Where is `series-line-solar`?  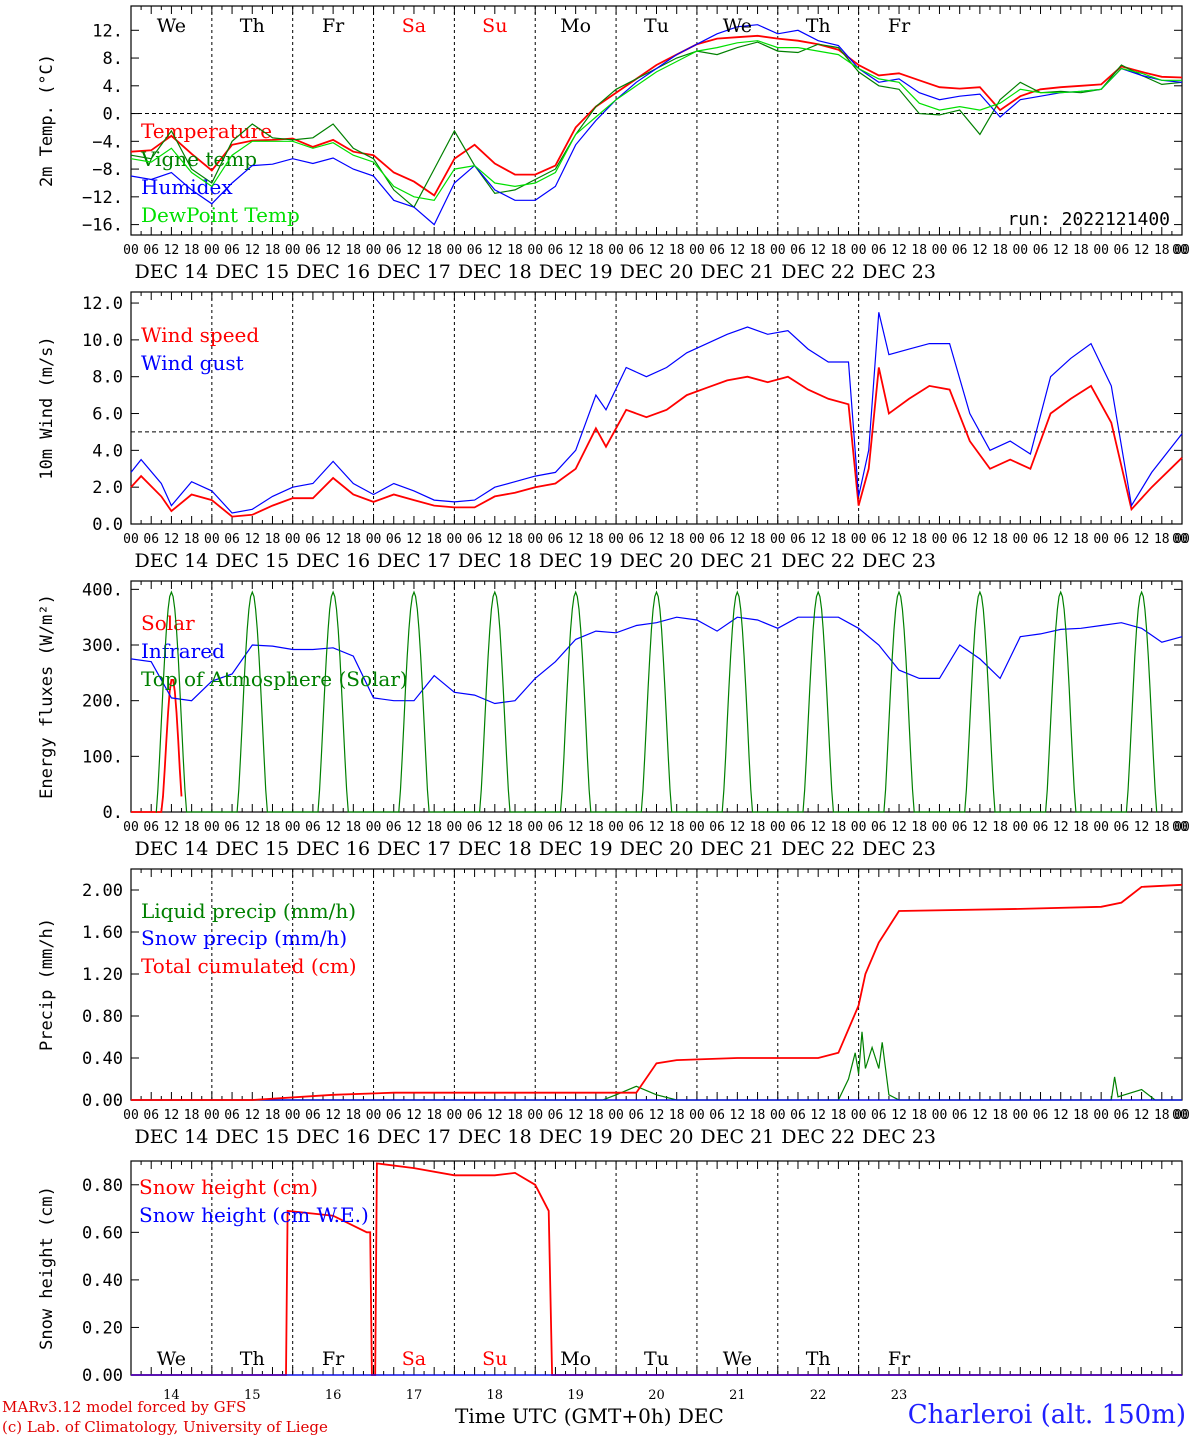 series-line-solar is located at coordinates (157, 746).